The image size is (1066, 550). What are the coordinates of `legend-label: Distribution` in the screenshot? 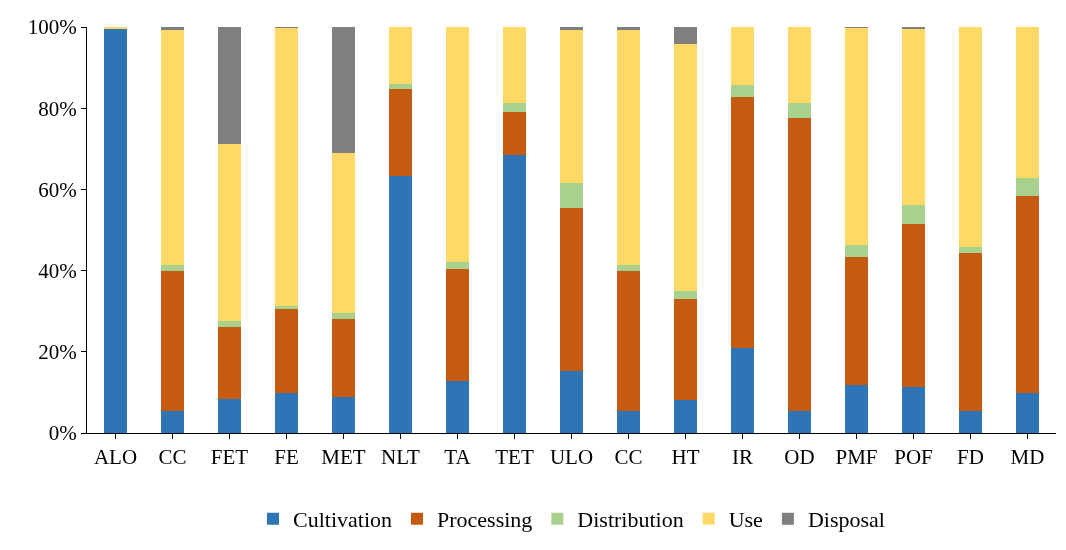 It's located at (630, 520).